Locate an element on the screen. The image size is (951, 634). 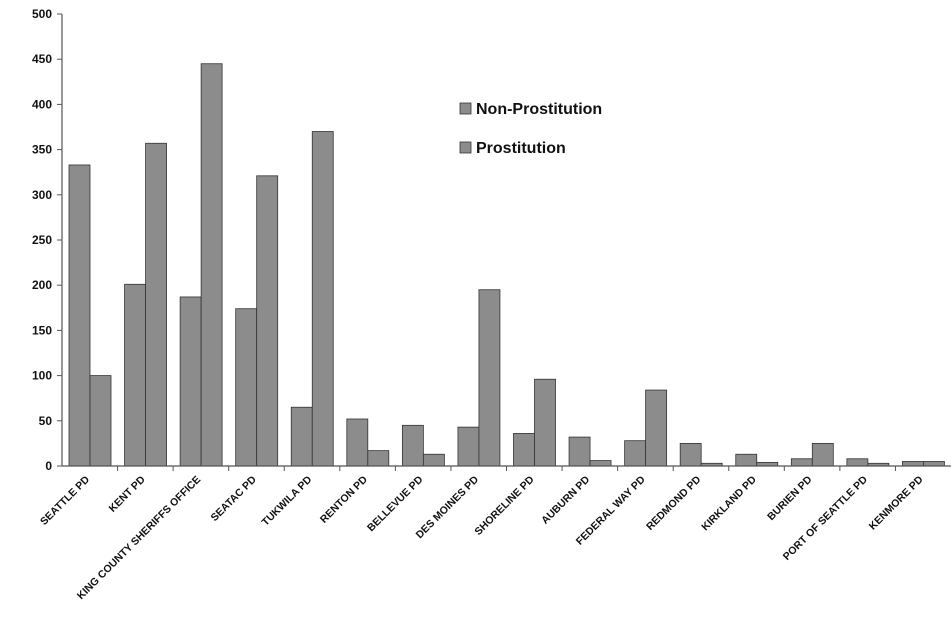
x-category-label: KING COUNTY SHERIFFS OFFICE is located at coordinates (139, 538).